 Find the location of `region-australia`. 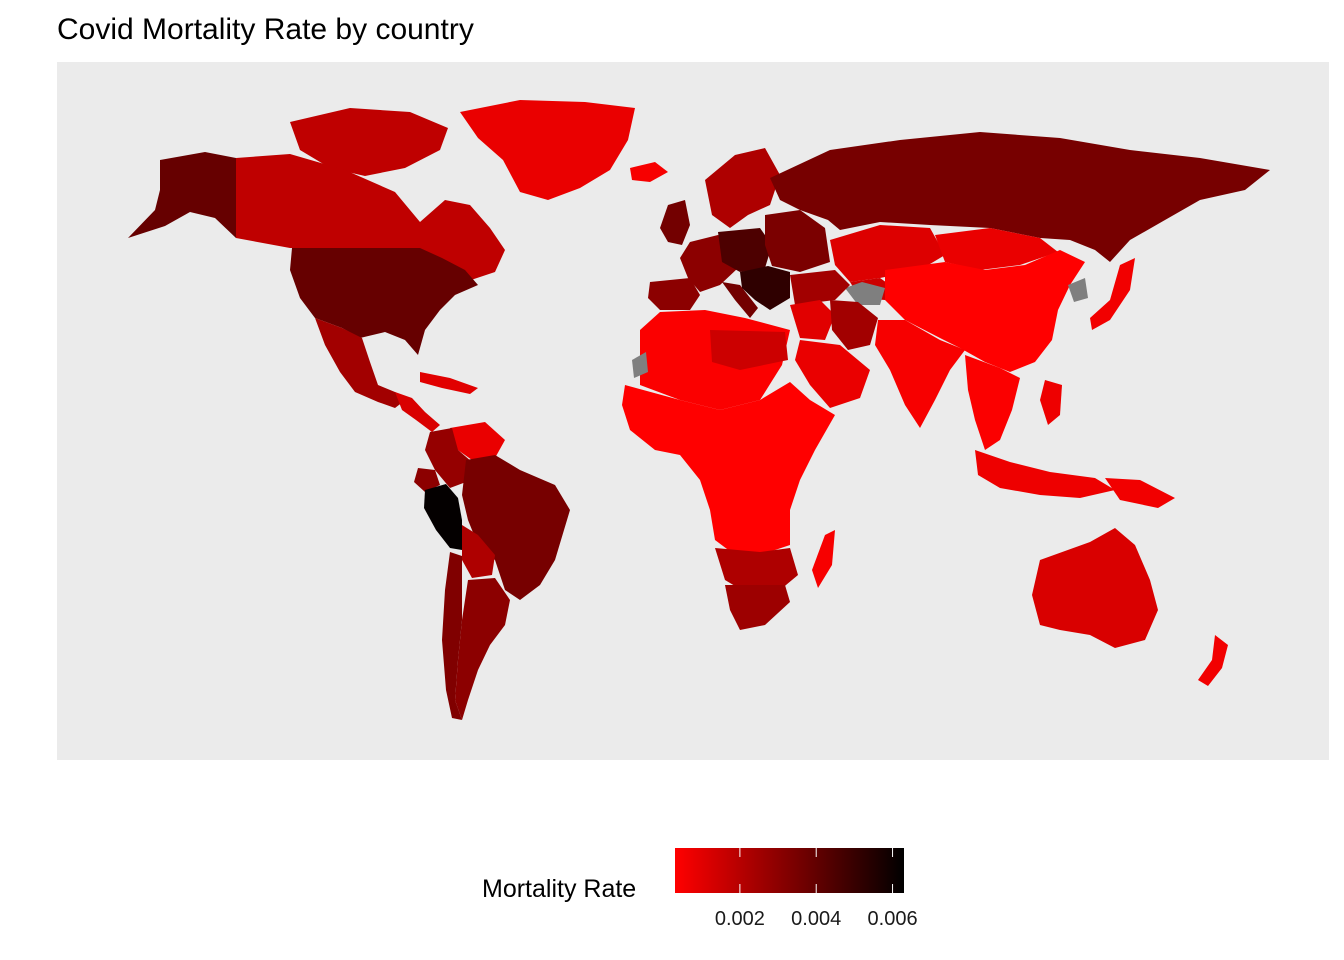

region-australia is located at coordinates (1095, 588).